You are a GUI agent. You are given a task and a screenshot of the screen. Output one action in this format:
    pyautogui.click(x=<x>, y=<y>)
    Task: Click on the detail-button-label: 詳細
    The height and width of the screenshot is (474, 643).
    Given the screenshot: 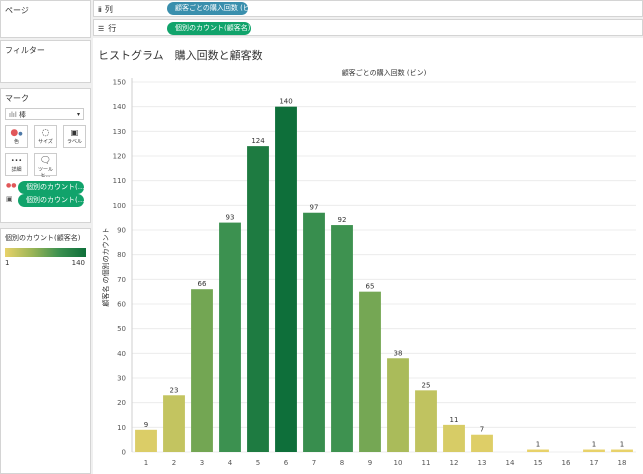 What is the action you would take?
    pyautogui.click(x=16, y=170)
    